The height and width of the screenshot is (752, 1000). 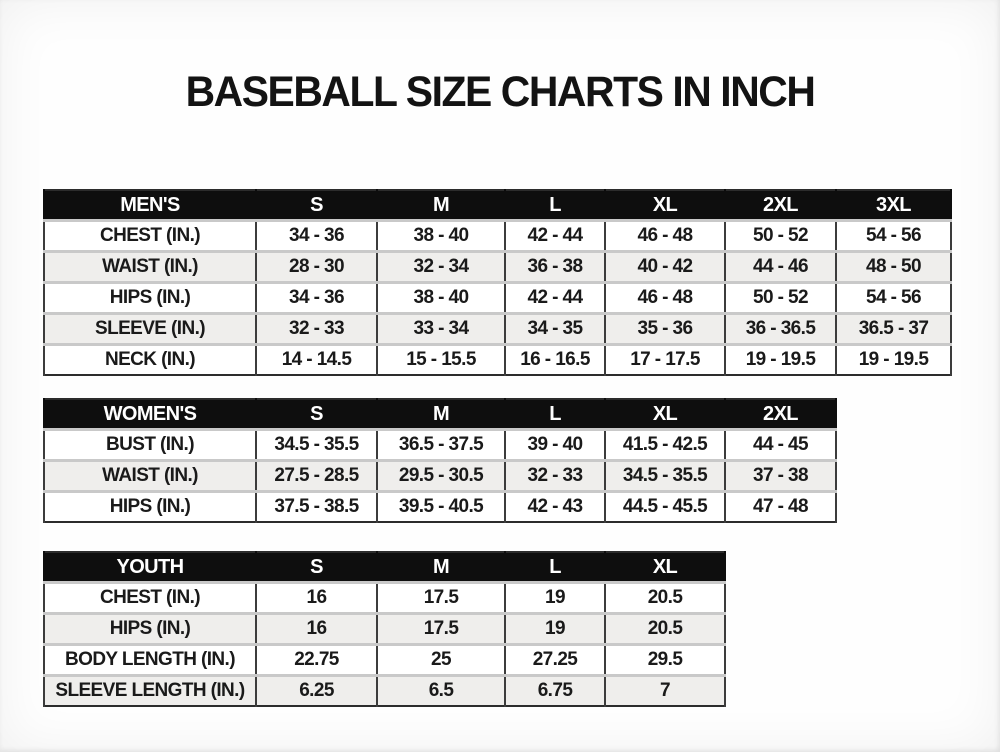 I want to click on size-value-cell: 14 - 14.5, so click(x=316, y=359).